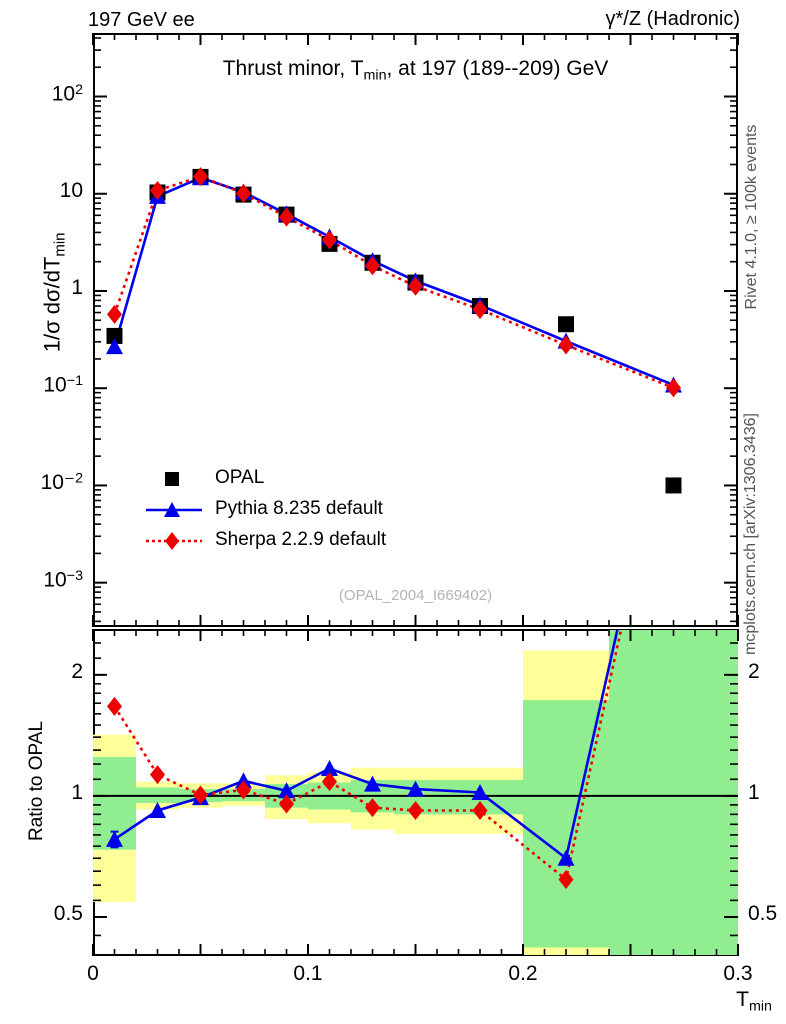 The image size is (786, 1024). What do you see at coordinates (760, 1006) in the screenshot?
I see `x-label-subscript: min` at bounding box center [760, 1006].